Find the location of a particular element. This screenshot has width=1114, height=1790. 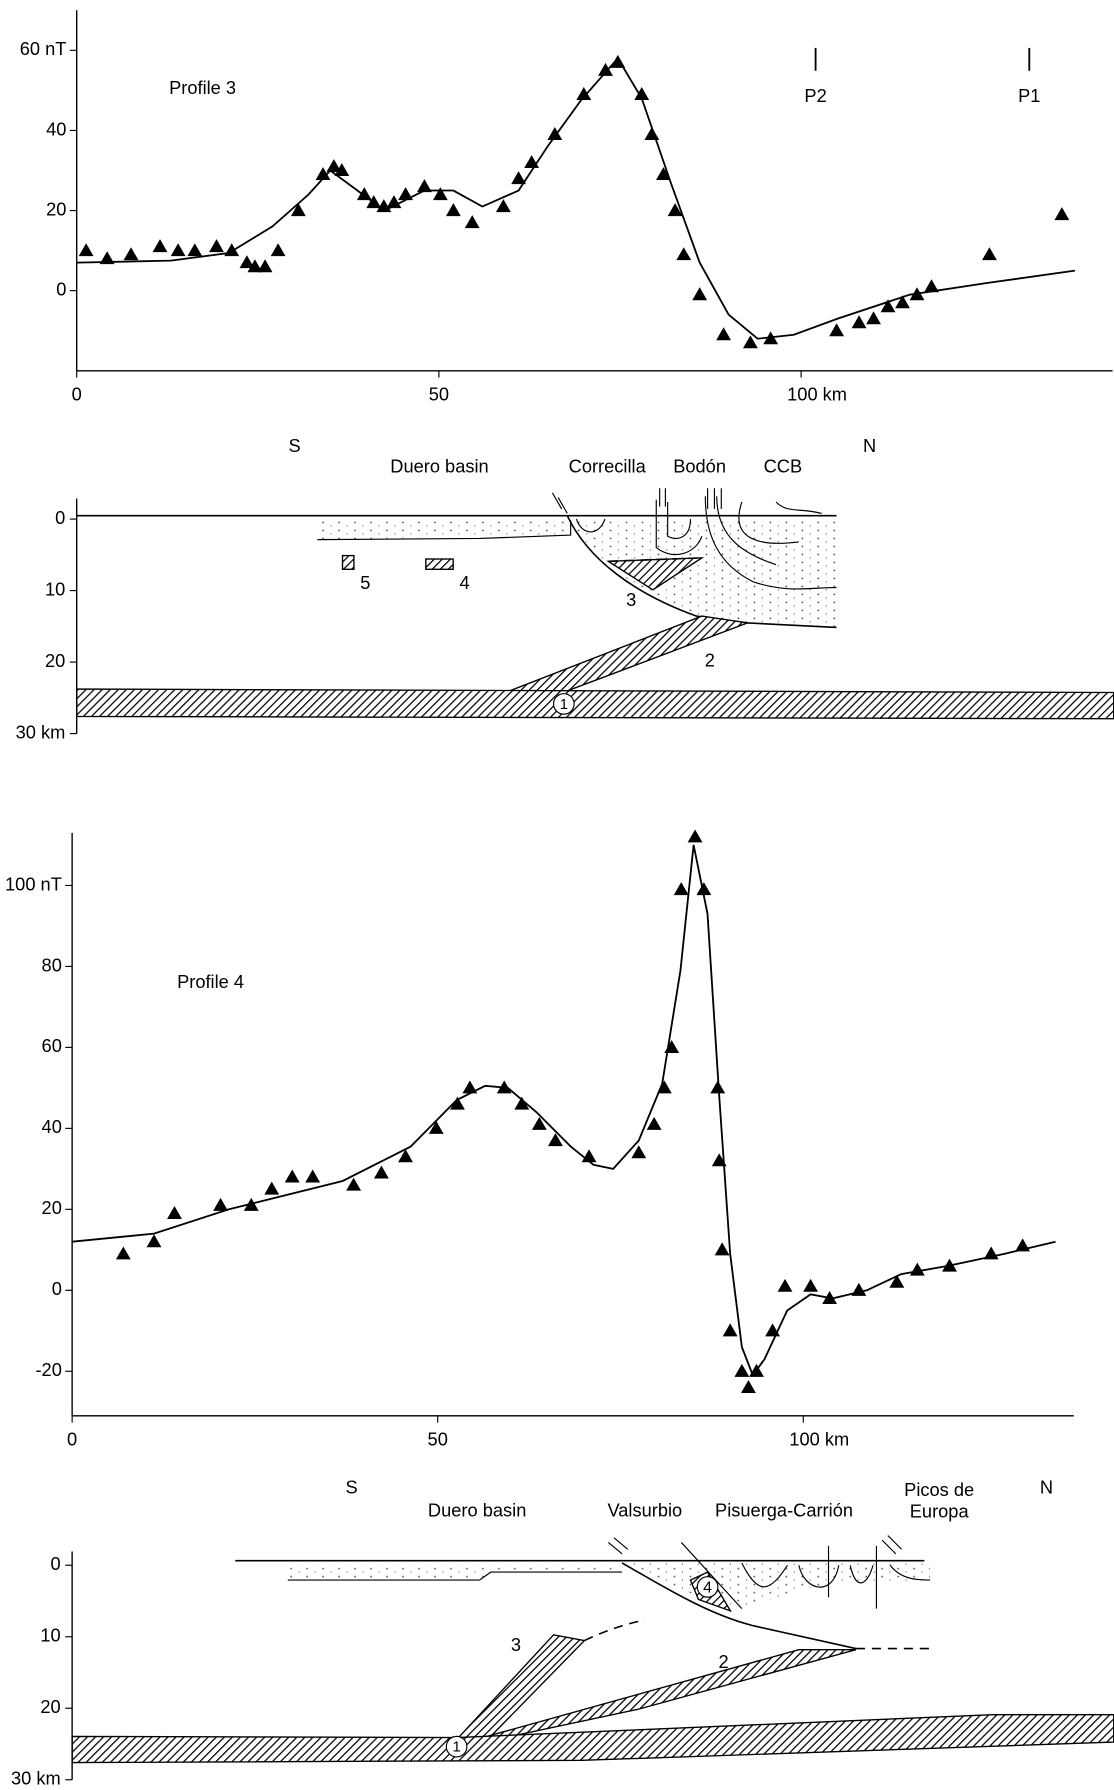

y-tick-label: 20 is located at coordinates (56, 208).